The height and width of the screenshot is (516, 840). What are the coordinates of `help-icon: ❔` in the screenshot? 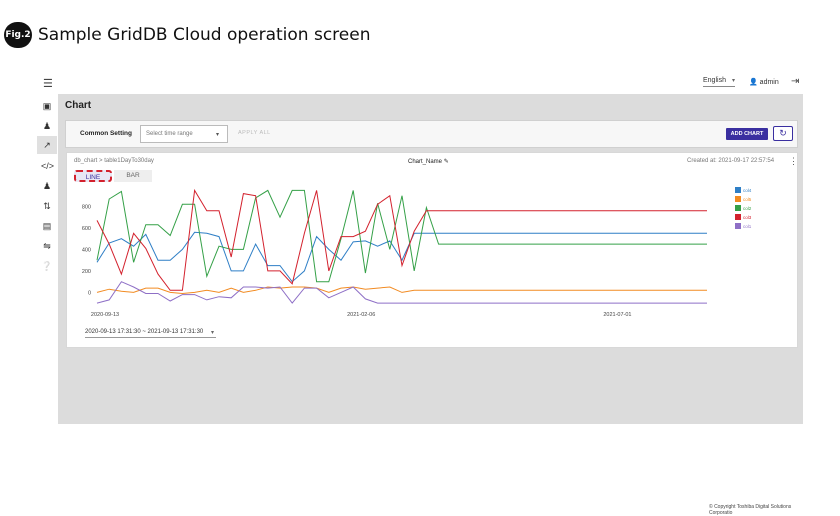 It's located at (47, 266).